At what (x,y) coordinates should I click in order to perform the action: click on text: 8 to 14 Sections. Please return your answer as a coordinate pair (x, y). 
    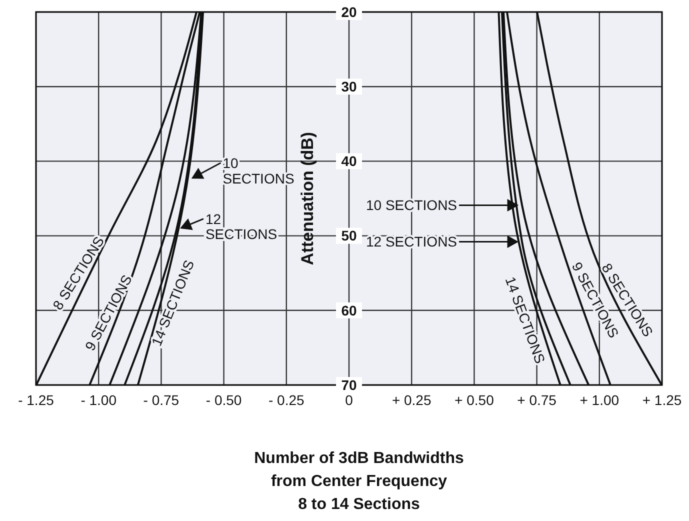
    Looking at the image, I should click on (359, 504).